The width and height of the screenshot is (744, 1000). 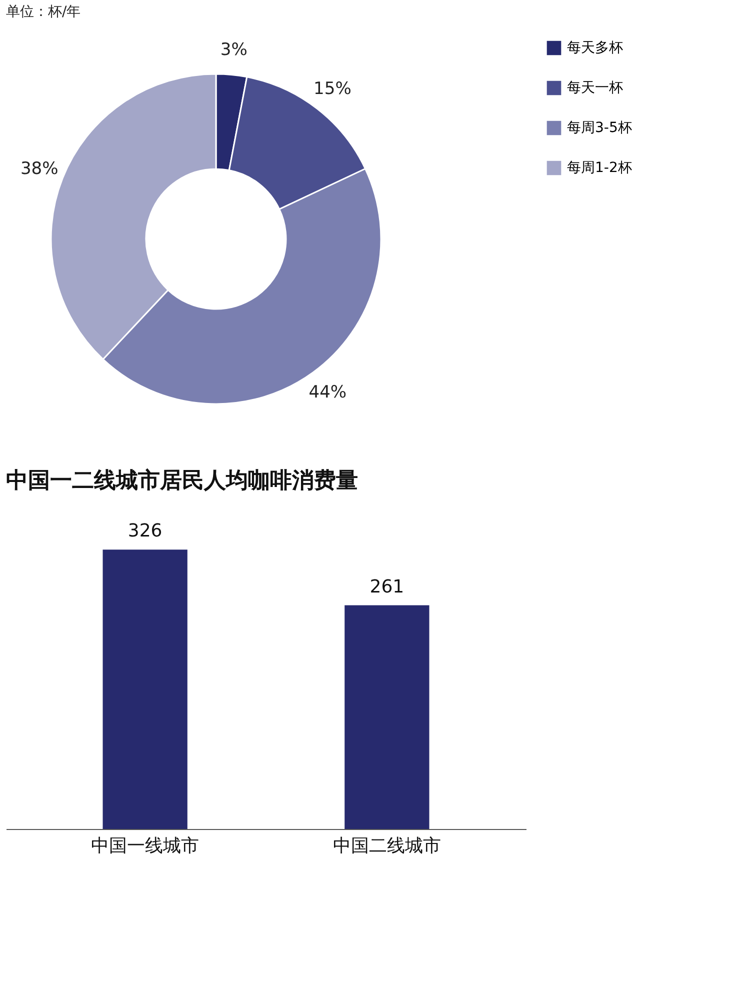 What do you see at coordinates (387, 587) in the screenshot?
I see `data-label: 261` at bounding box center [387, 587].